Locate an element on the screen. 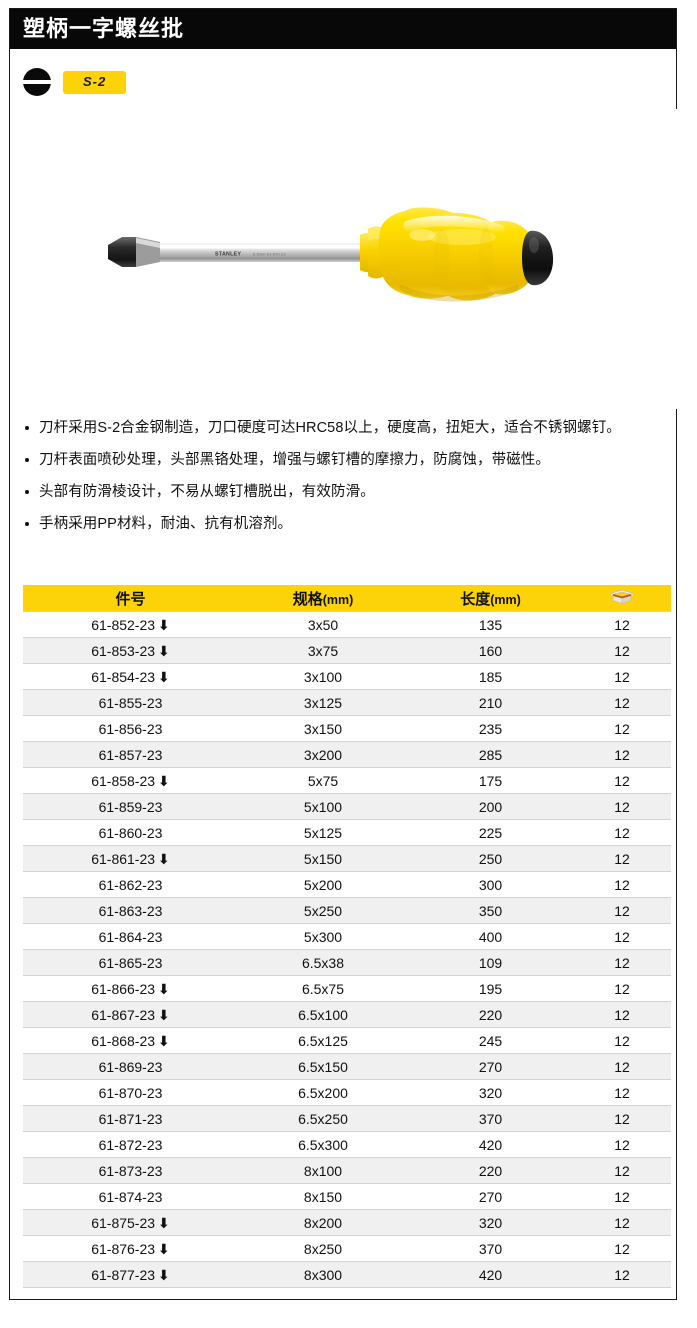 Image resolution: width=697 pixels, height=1328 pixels. cell-part-number: 61-866-23 ⬇ is located at coordinates (130, 988).